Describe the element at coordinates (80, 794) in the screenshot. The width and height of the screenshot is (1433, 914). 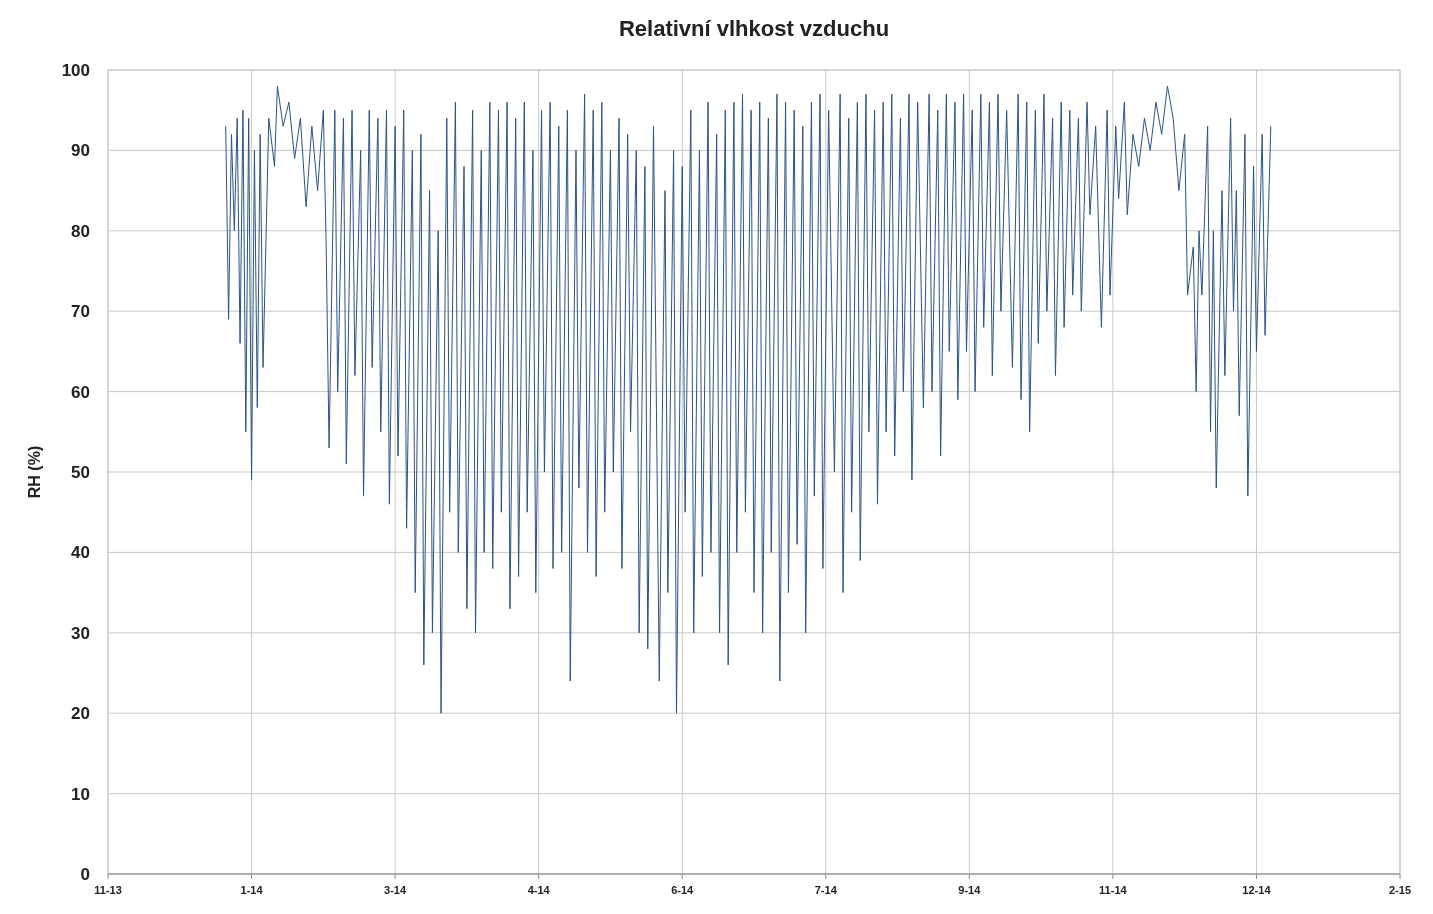
I see `y-tick-label: 10` at that location.